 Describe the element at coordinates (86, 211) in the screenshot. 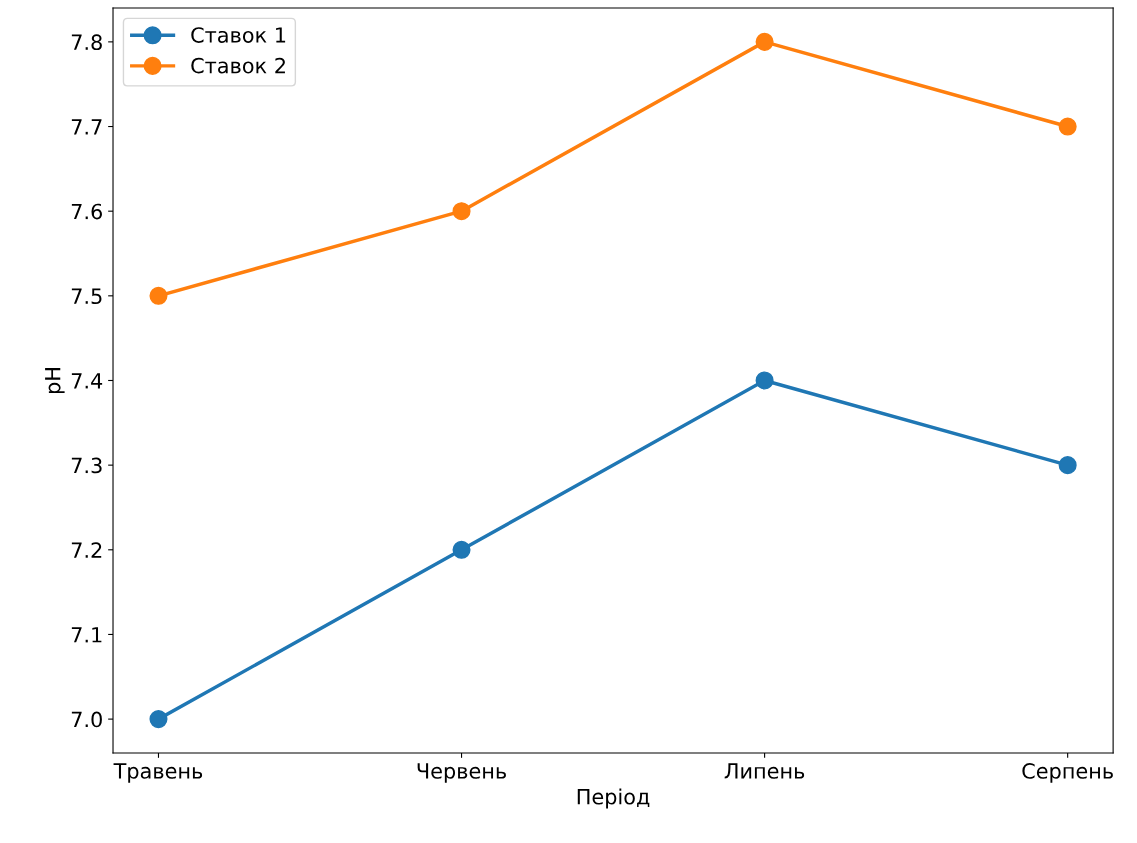

I see `y-tick-label: 7.6` at that location.